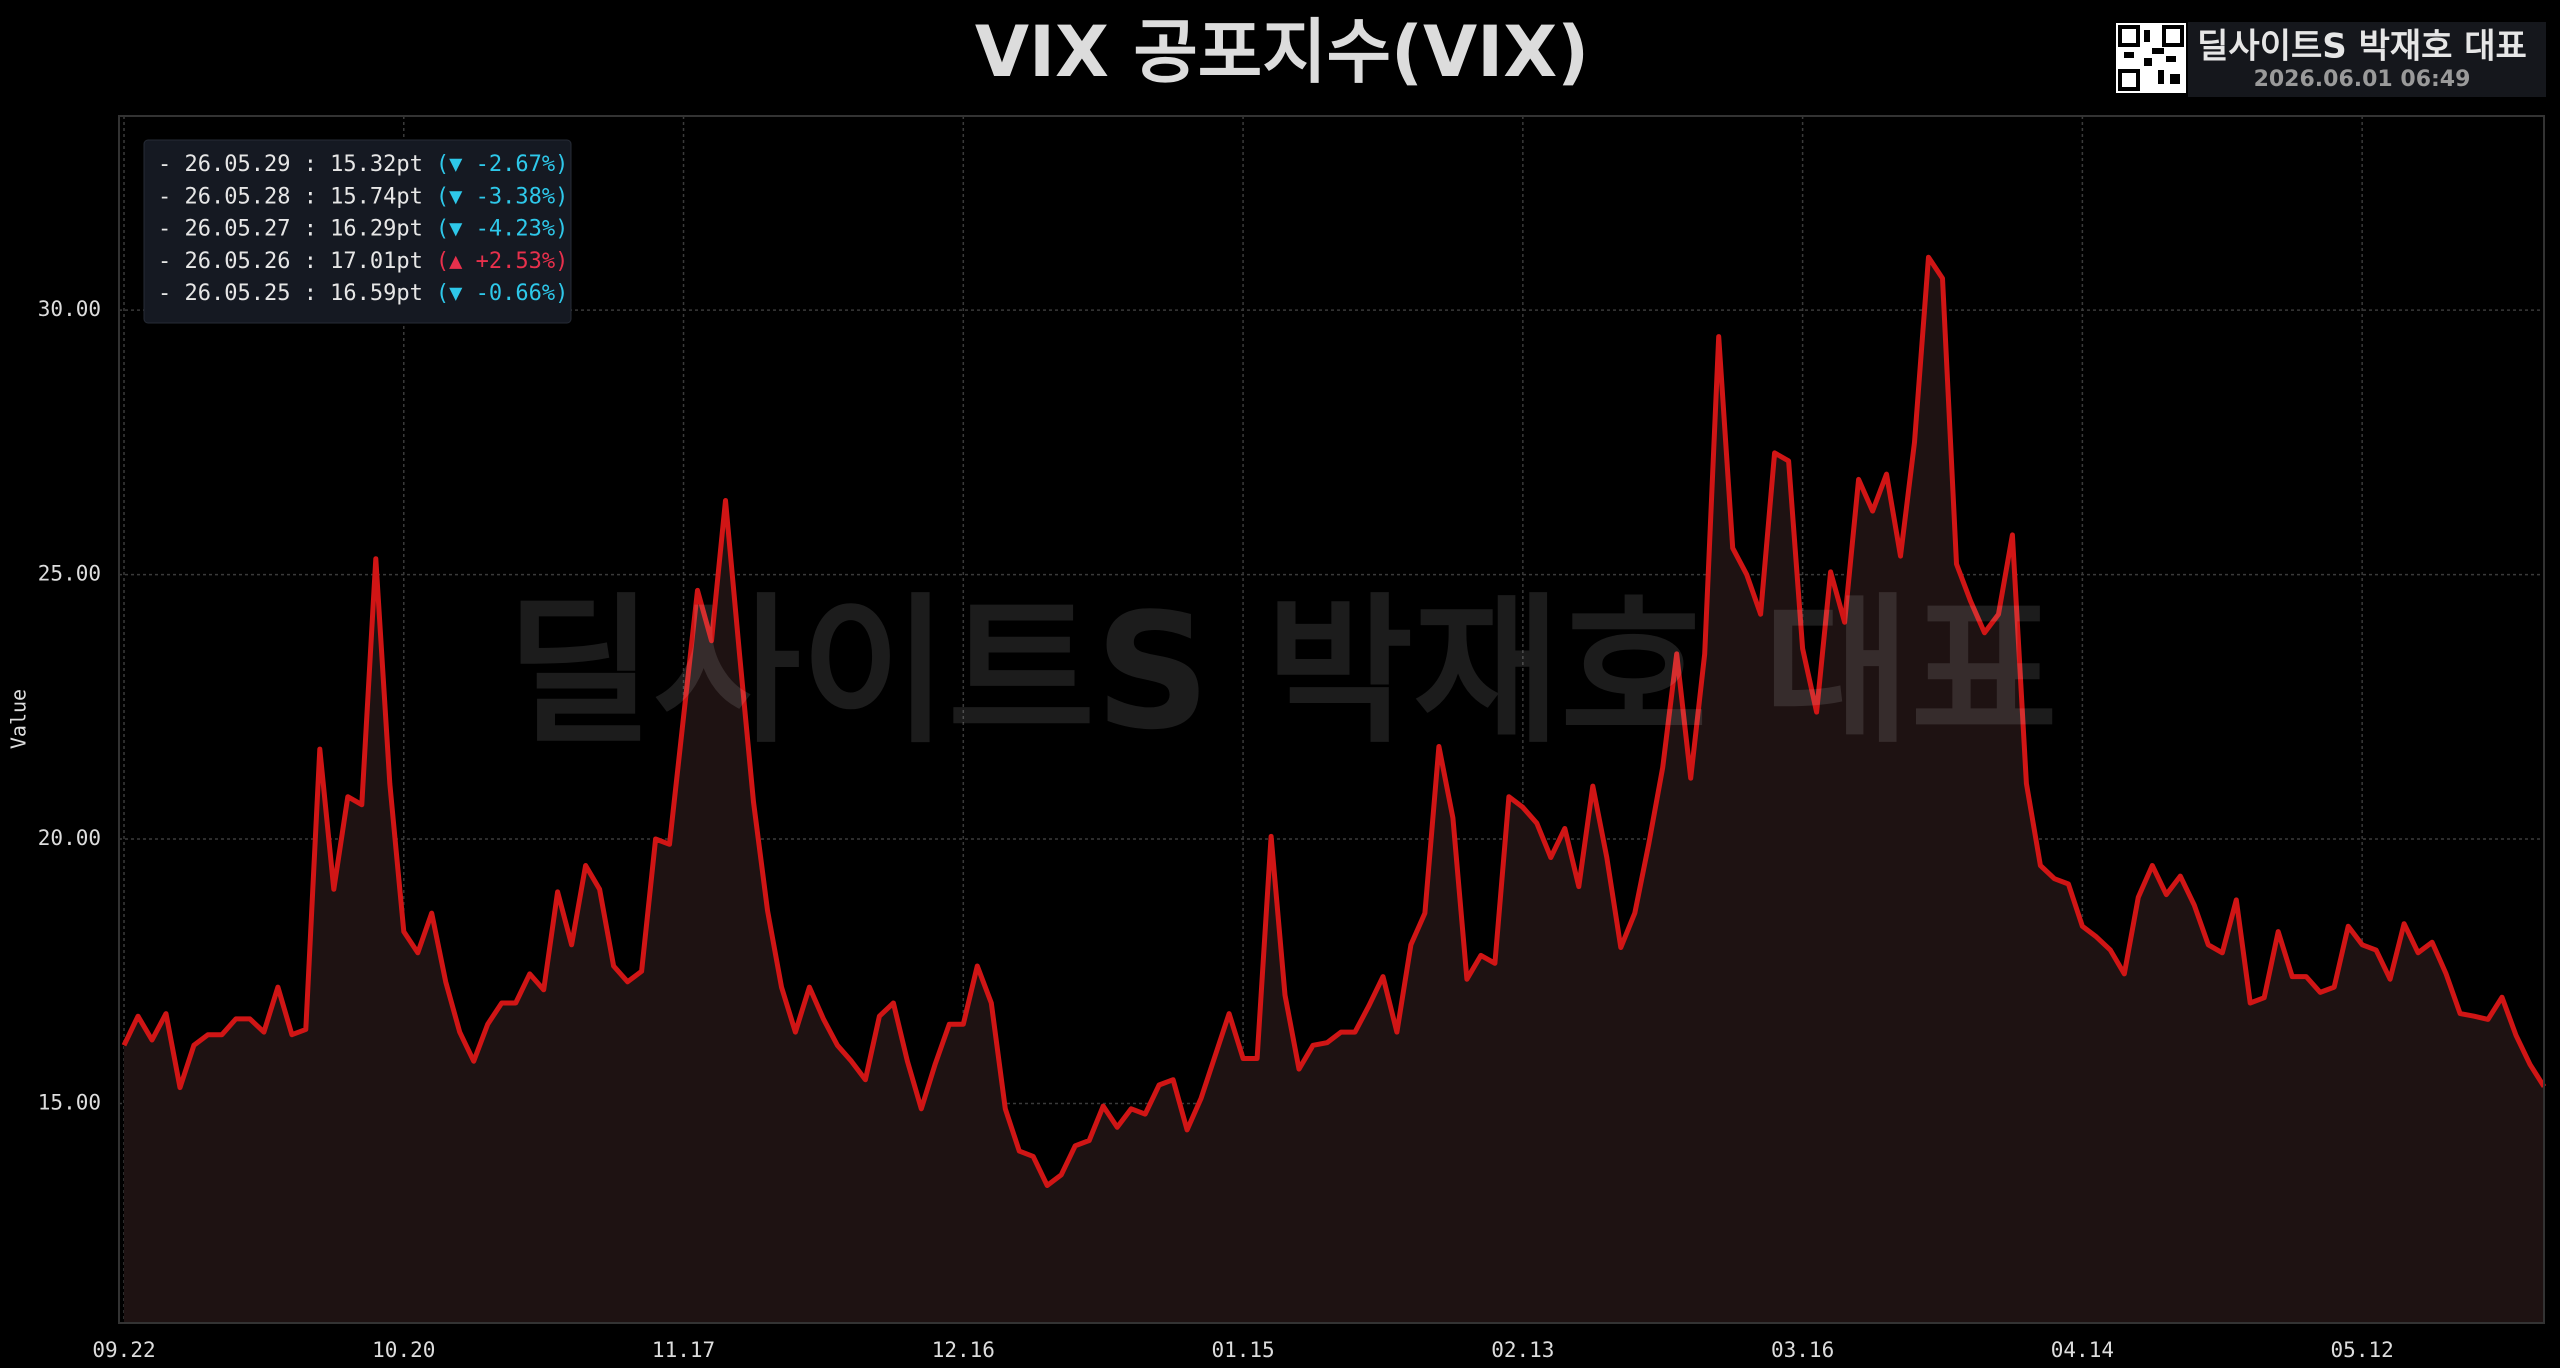 Image resolution: width=2560 pixels, height=1368 pixels. I want to click on info-box, so click(357, 231).